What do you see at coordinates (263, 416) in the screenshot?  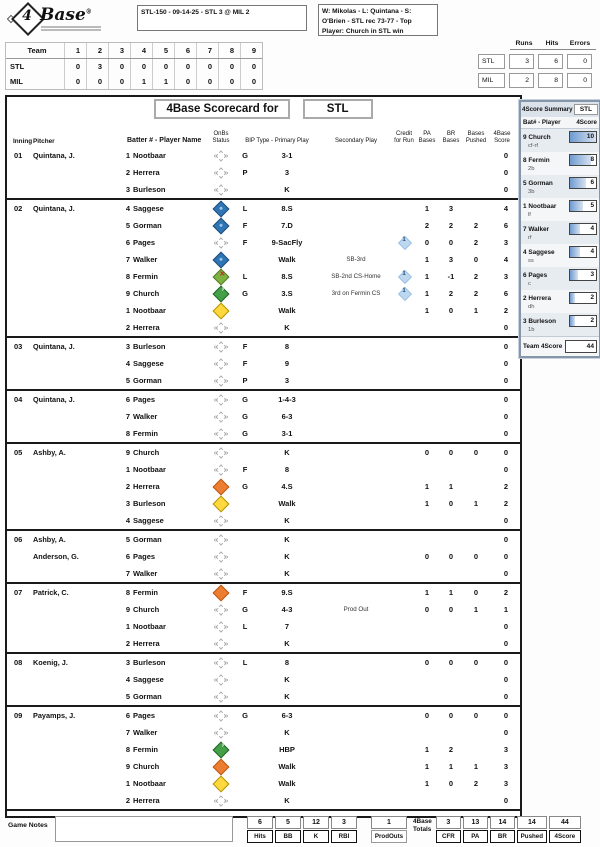 I see `batter-row: 7 Walker ‹ › G 6-3 0` at bounding box center [263, 416].